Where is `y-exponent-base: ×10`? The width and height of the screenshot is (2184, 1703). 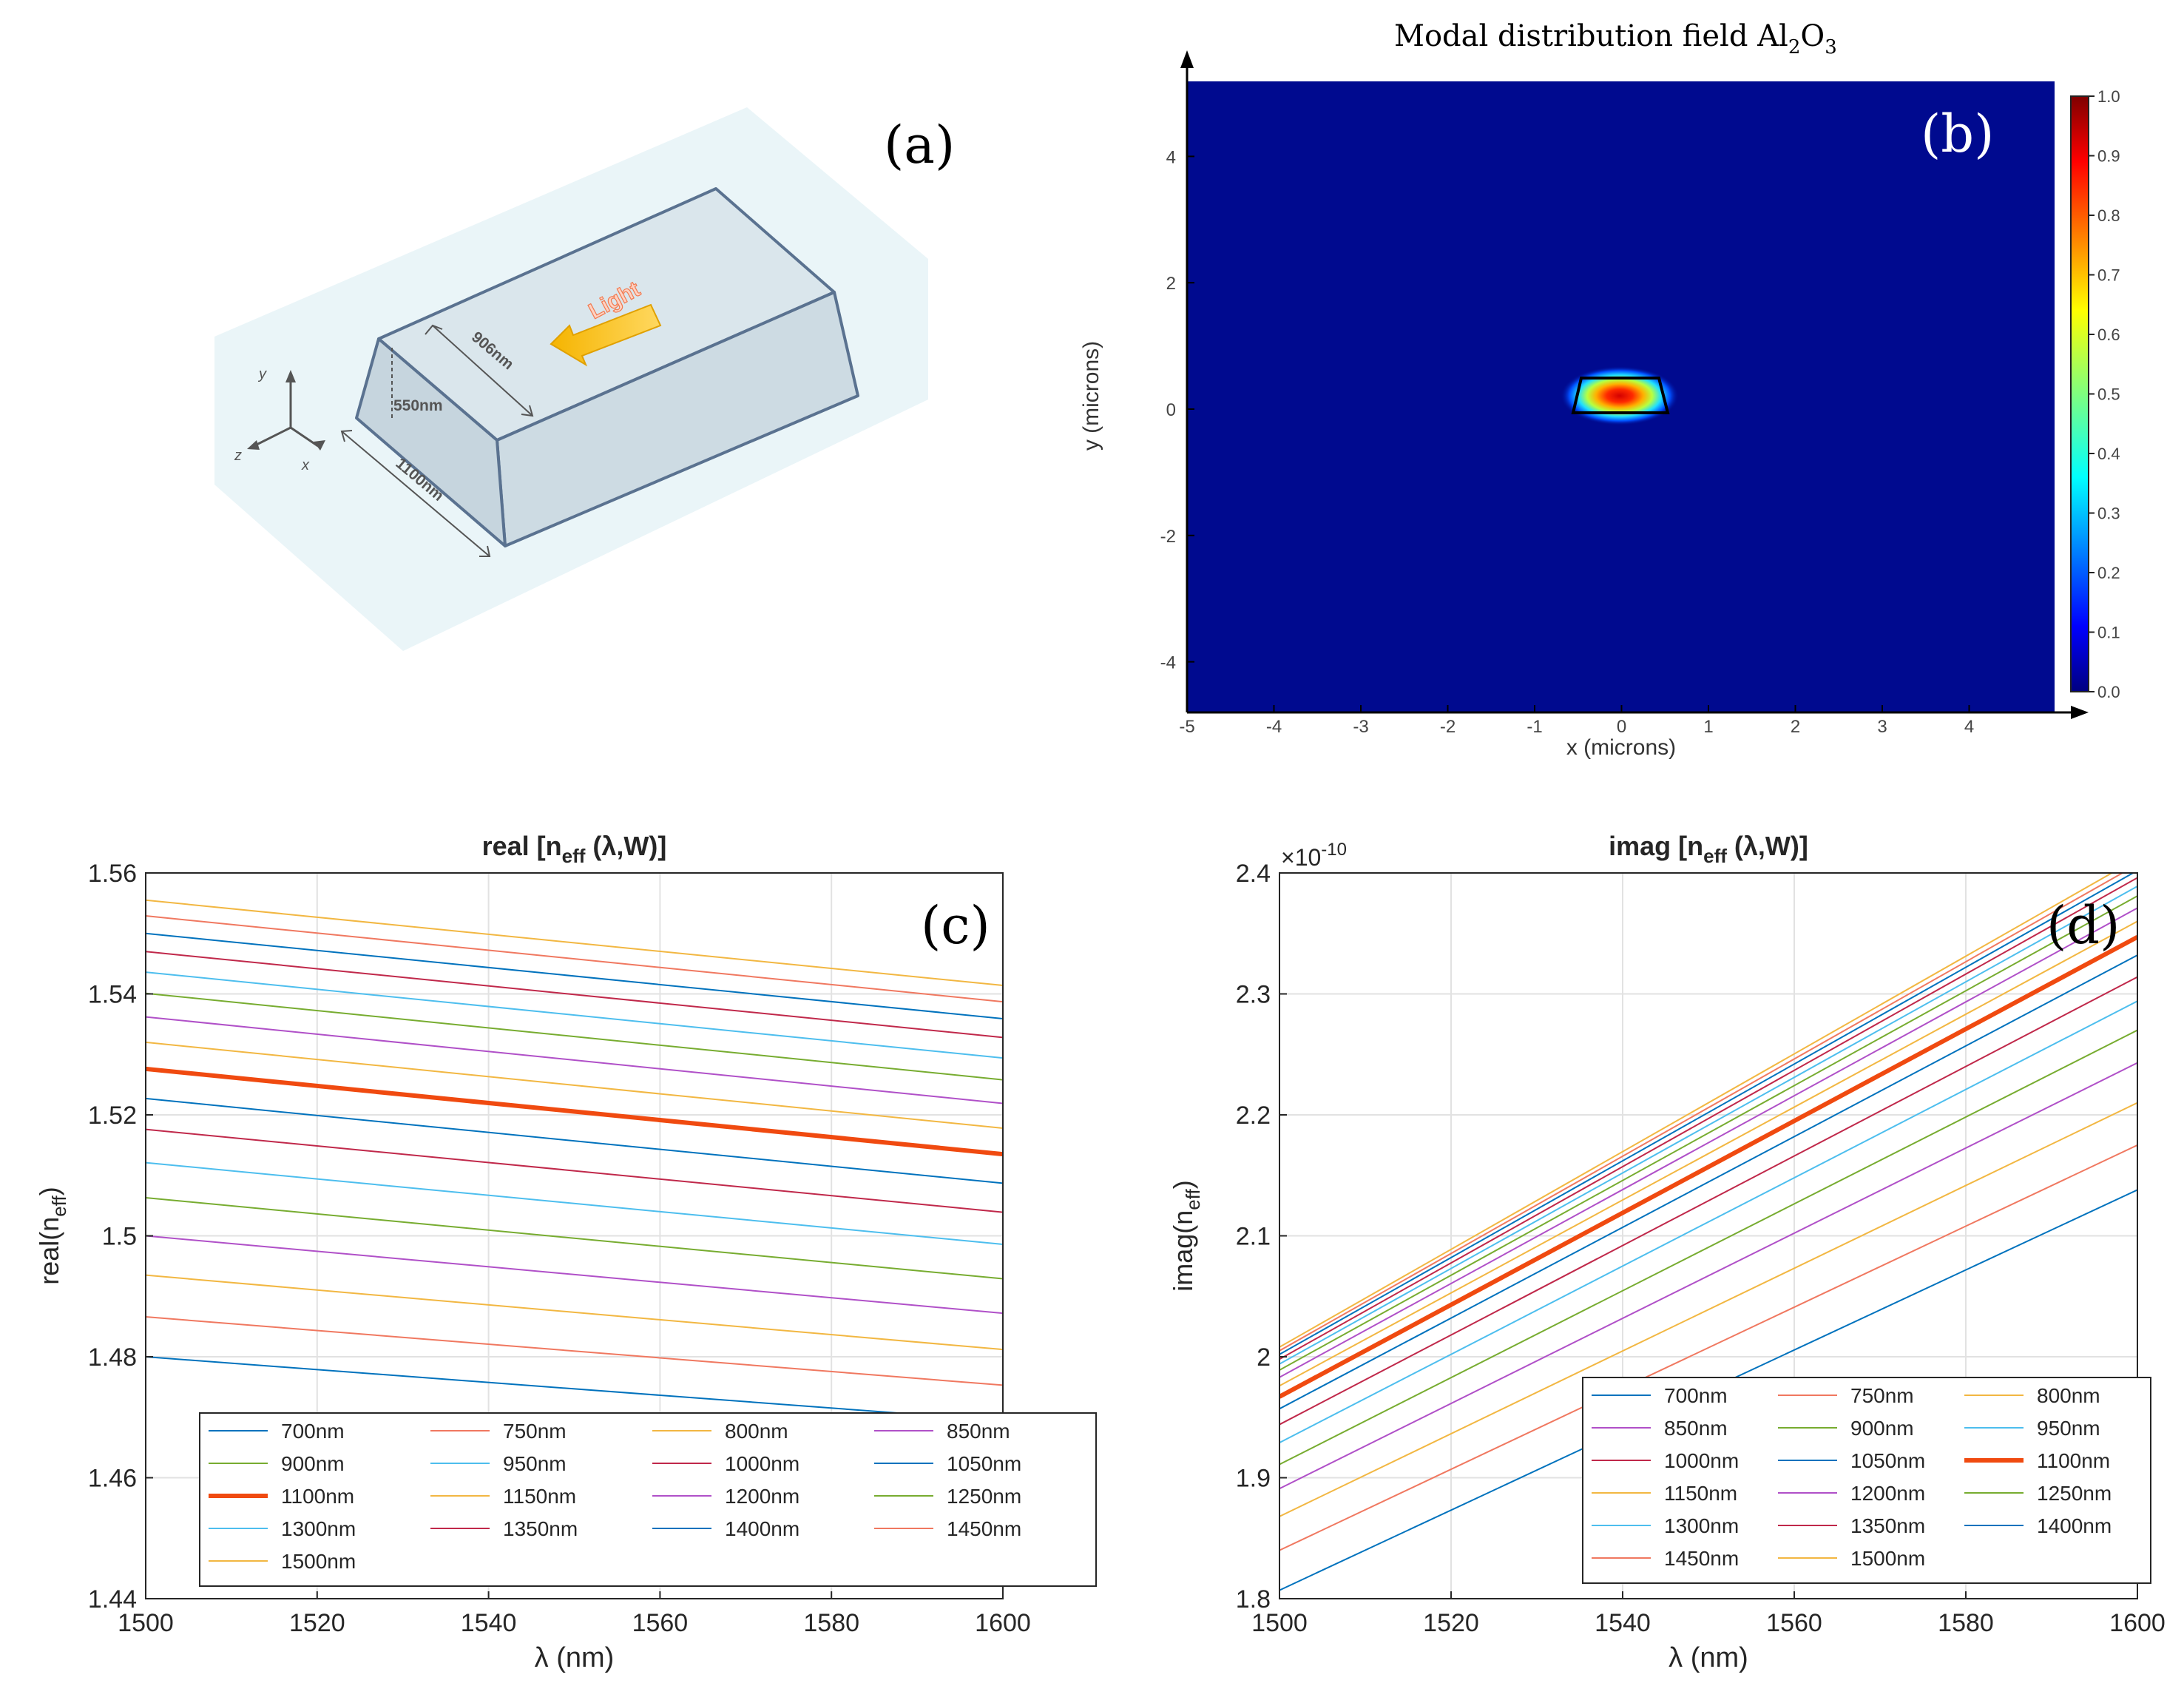 y-exponent-base: ×10 is located at coordinates (1301, 857).